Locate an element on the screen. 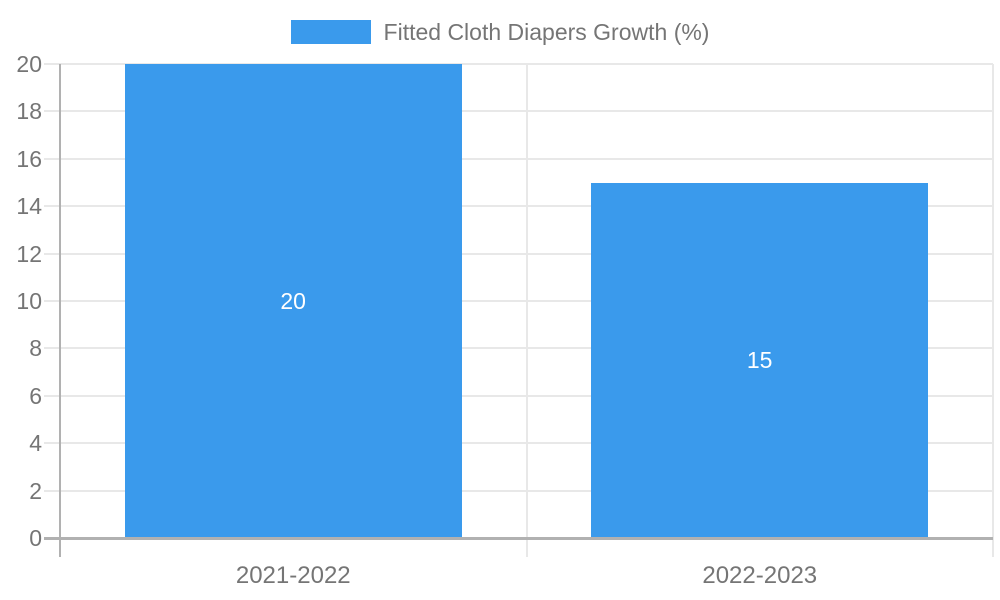  y-axis-tick-label: 0 is located at coordinates (35, 538).